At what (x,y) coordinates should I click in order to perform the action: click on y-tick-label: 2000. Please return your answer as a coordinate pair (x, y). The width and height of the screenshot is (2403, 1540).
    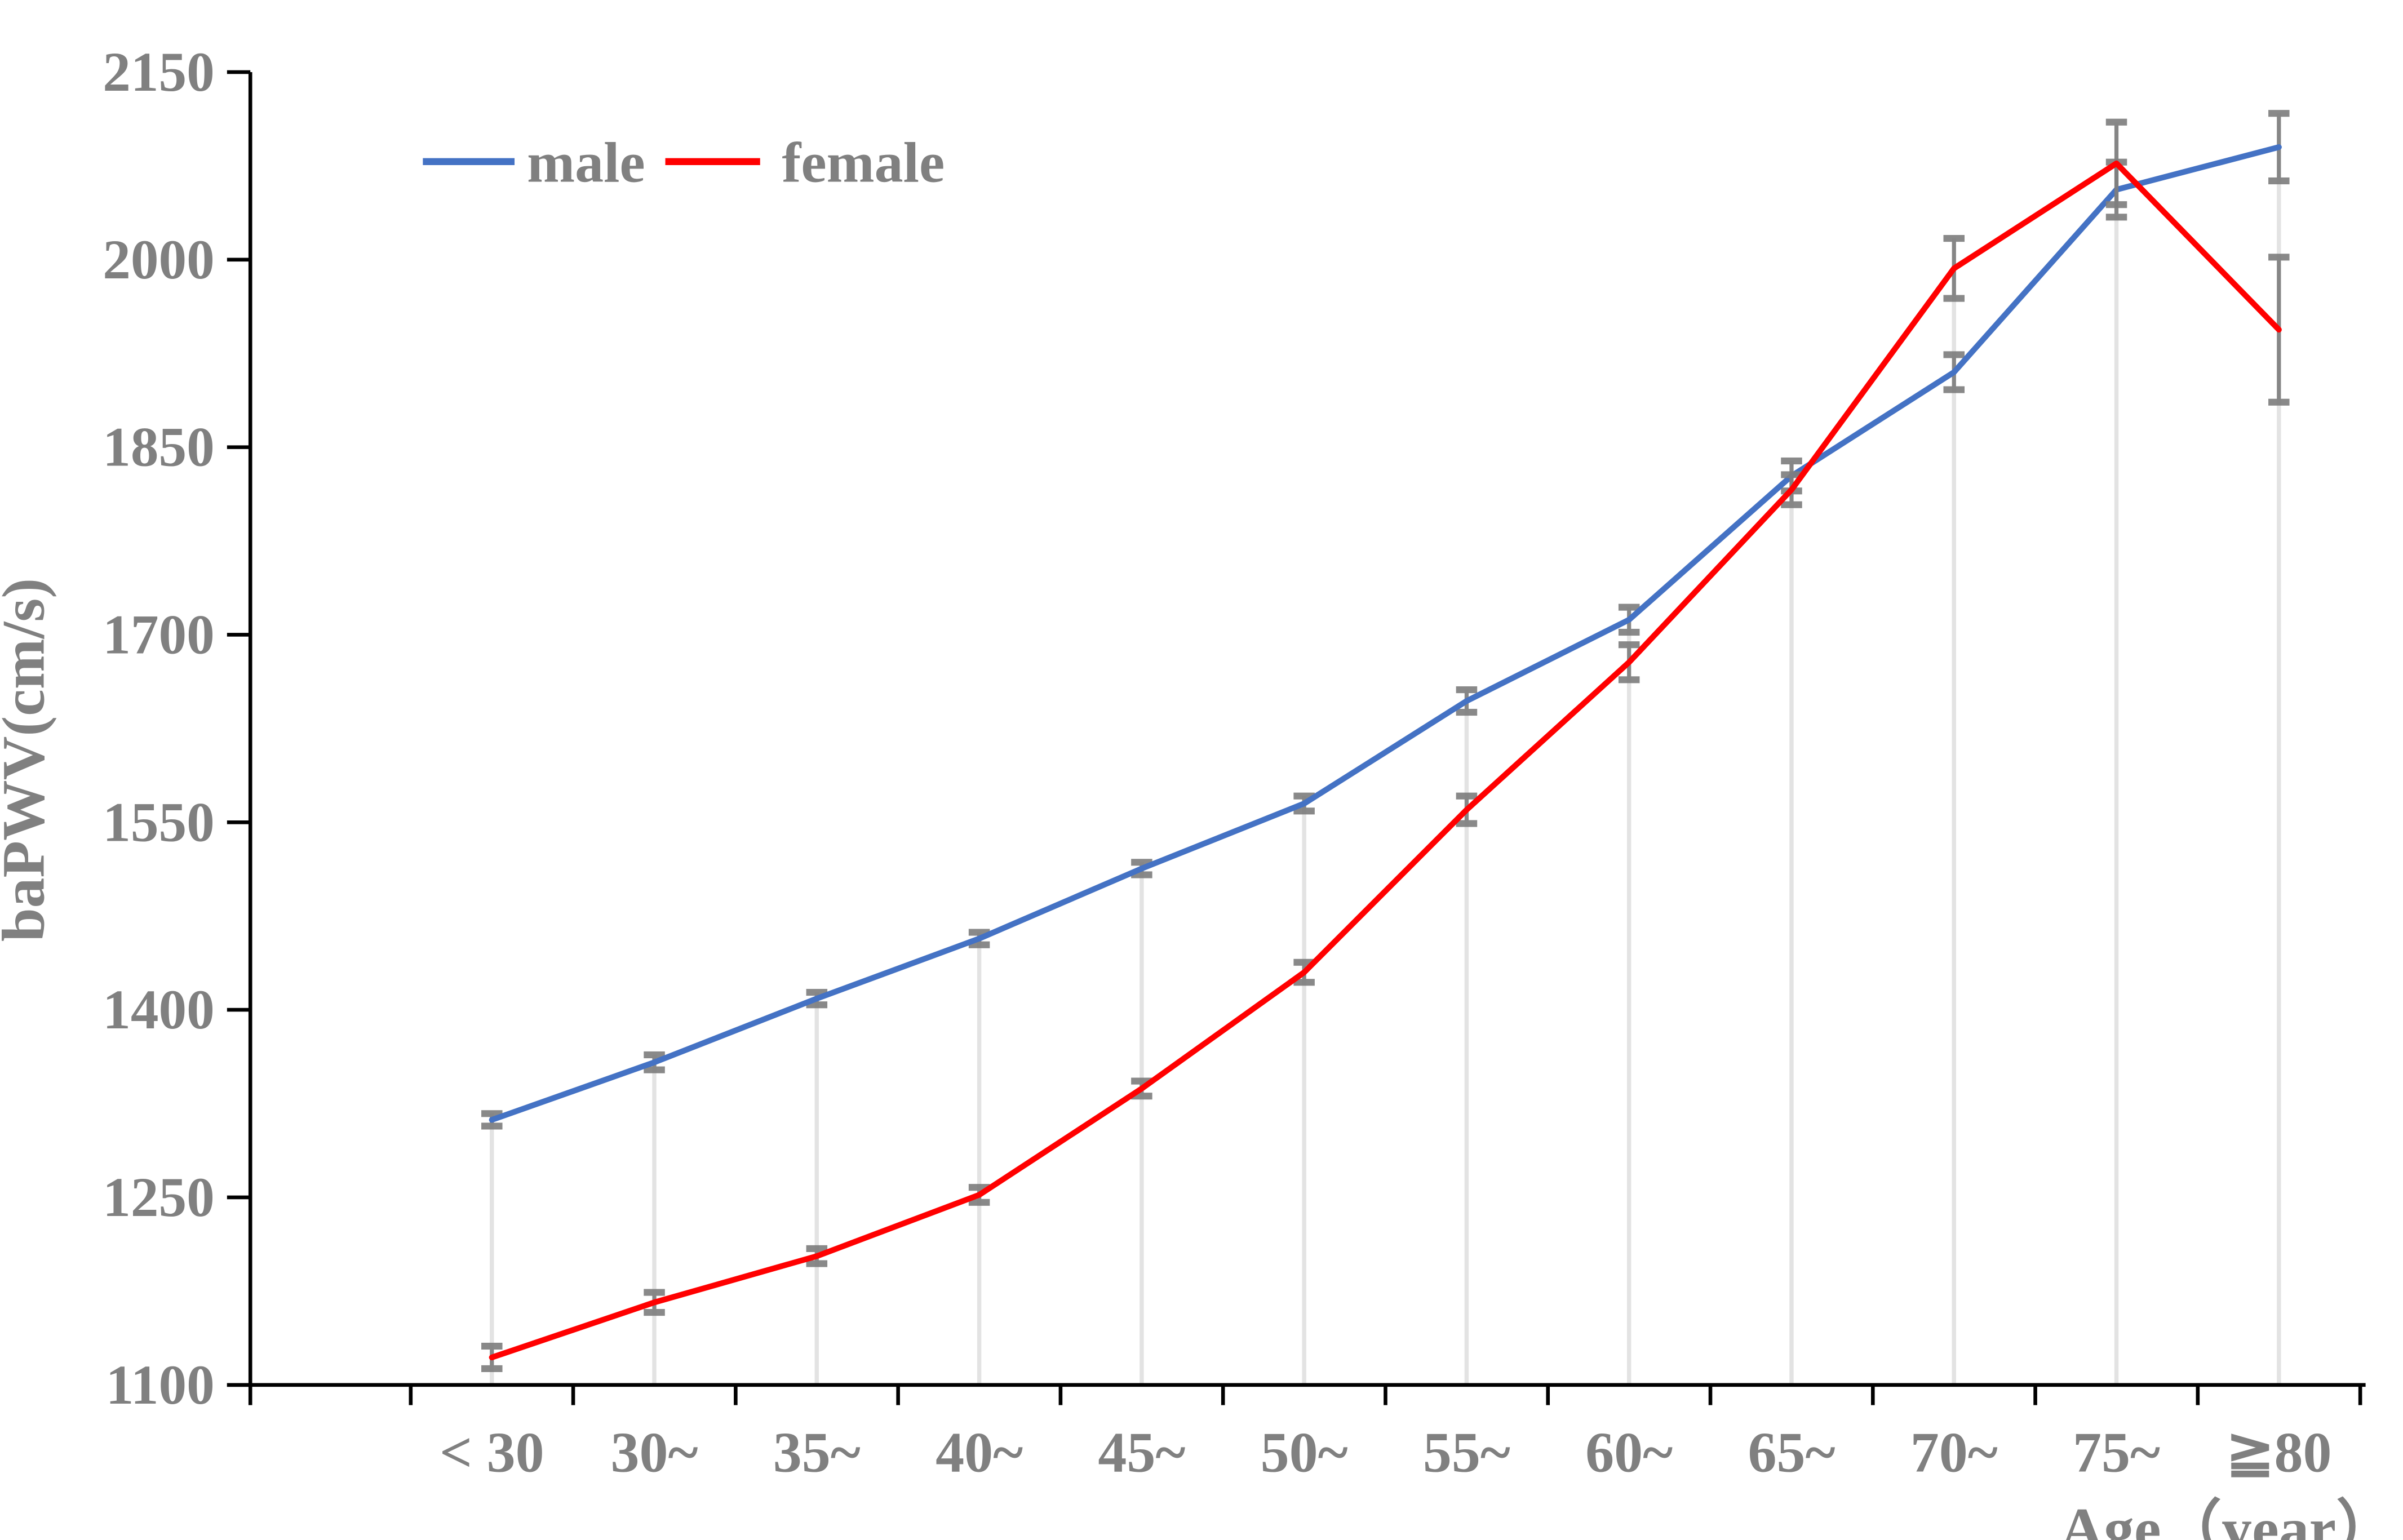
    Looking at the image, I should click on (159, 260).